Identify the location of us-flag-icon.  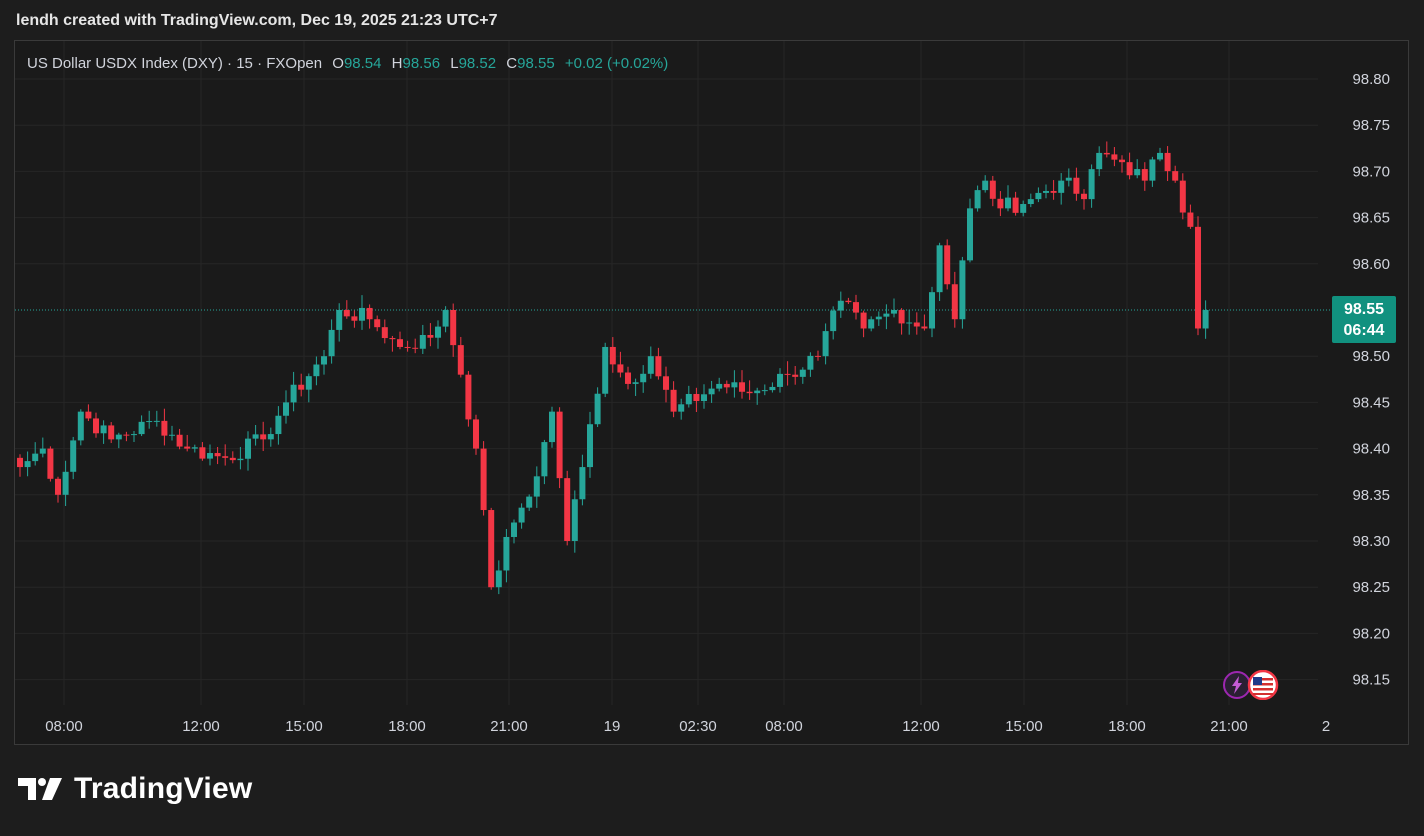
(1263, 685).